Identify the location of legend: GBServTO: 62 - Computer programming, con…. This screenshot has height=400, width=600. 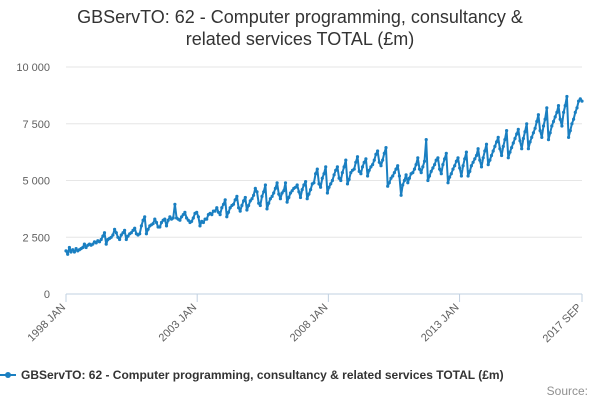
(252, 375).